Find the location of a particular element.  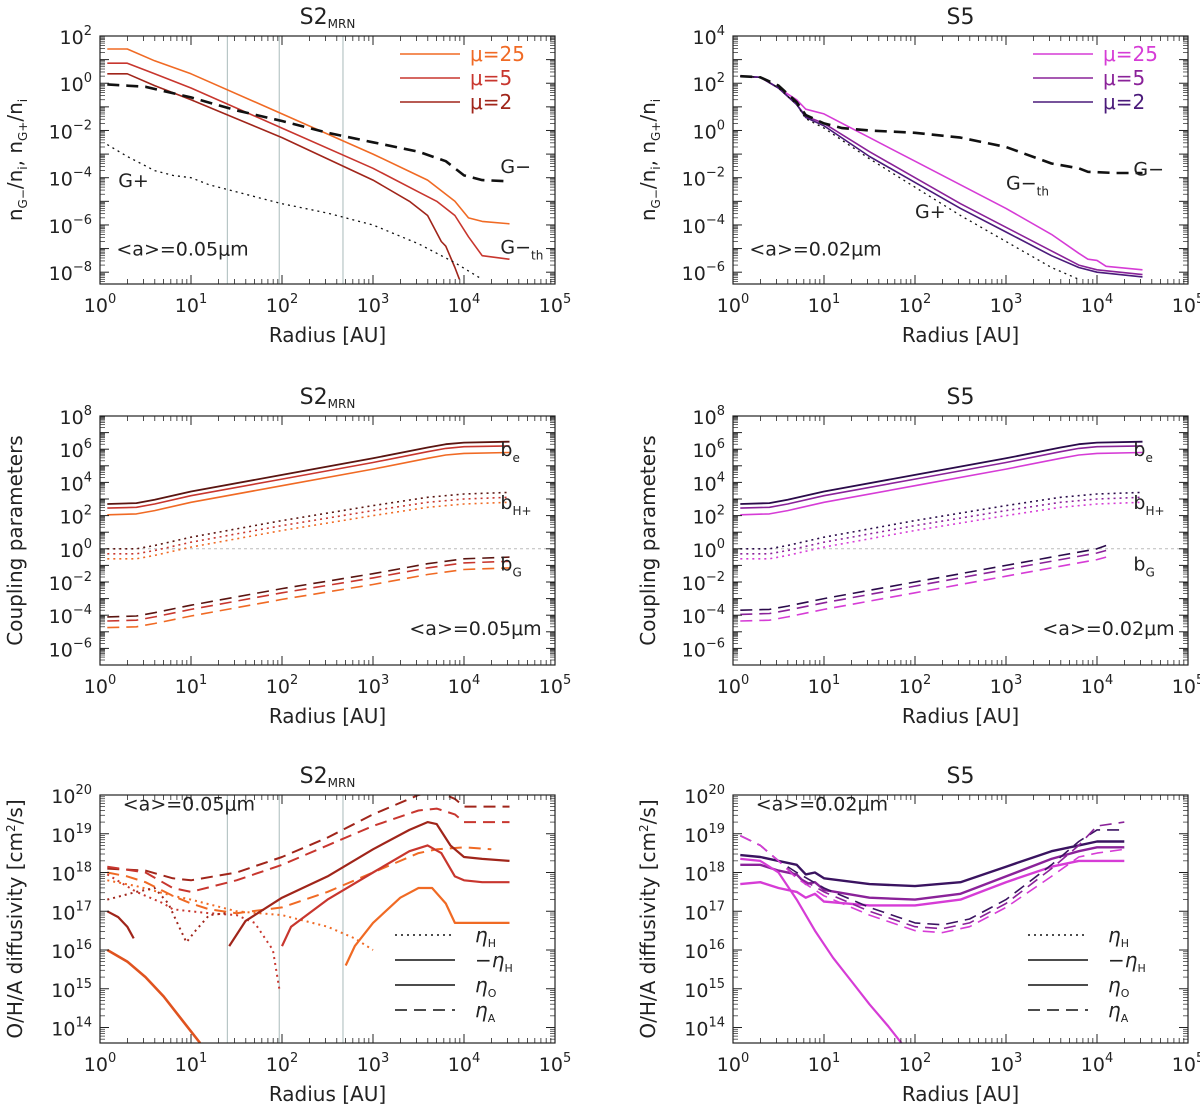

legend: μ=25μ=5μ=2 is located at coordinates (1095, 78).